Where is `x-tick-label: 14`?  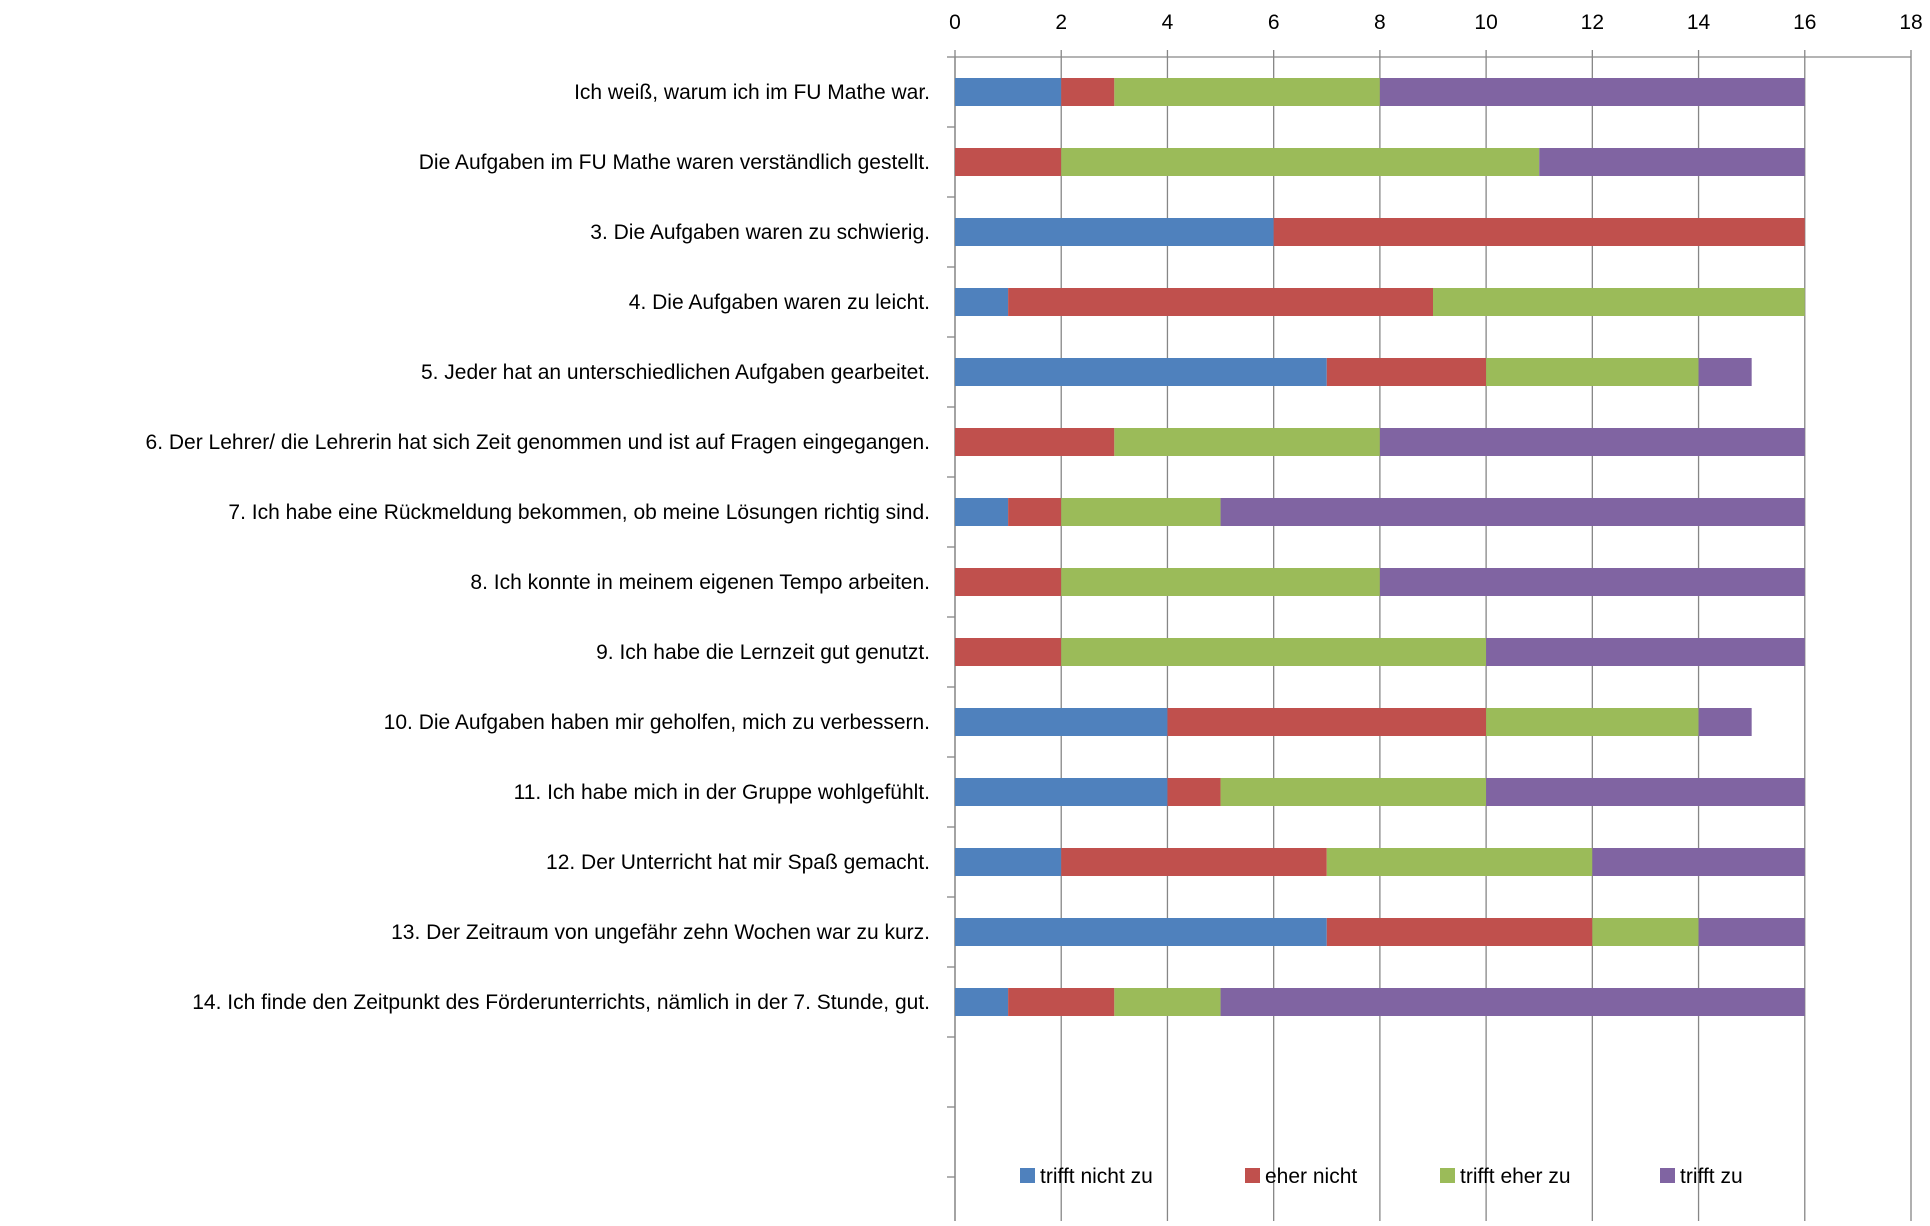 x-tick-label: 14 is located at coordinates (1699, 22).